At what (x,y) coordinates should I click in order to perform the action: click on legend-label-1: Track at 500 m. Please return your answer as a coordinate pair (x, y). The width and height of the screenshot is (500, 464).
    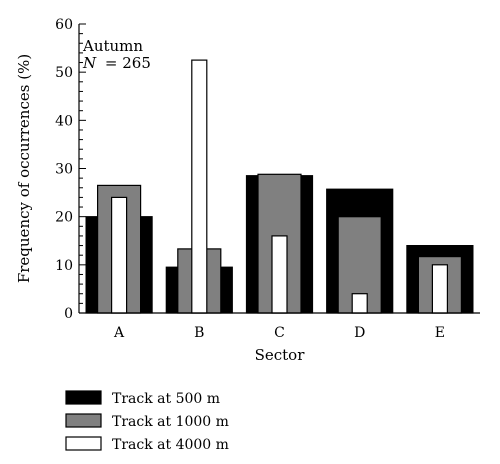
    Looking at the image, I should click on (166, 399).